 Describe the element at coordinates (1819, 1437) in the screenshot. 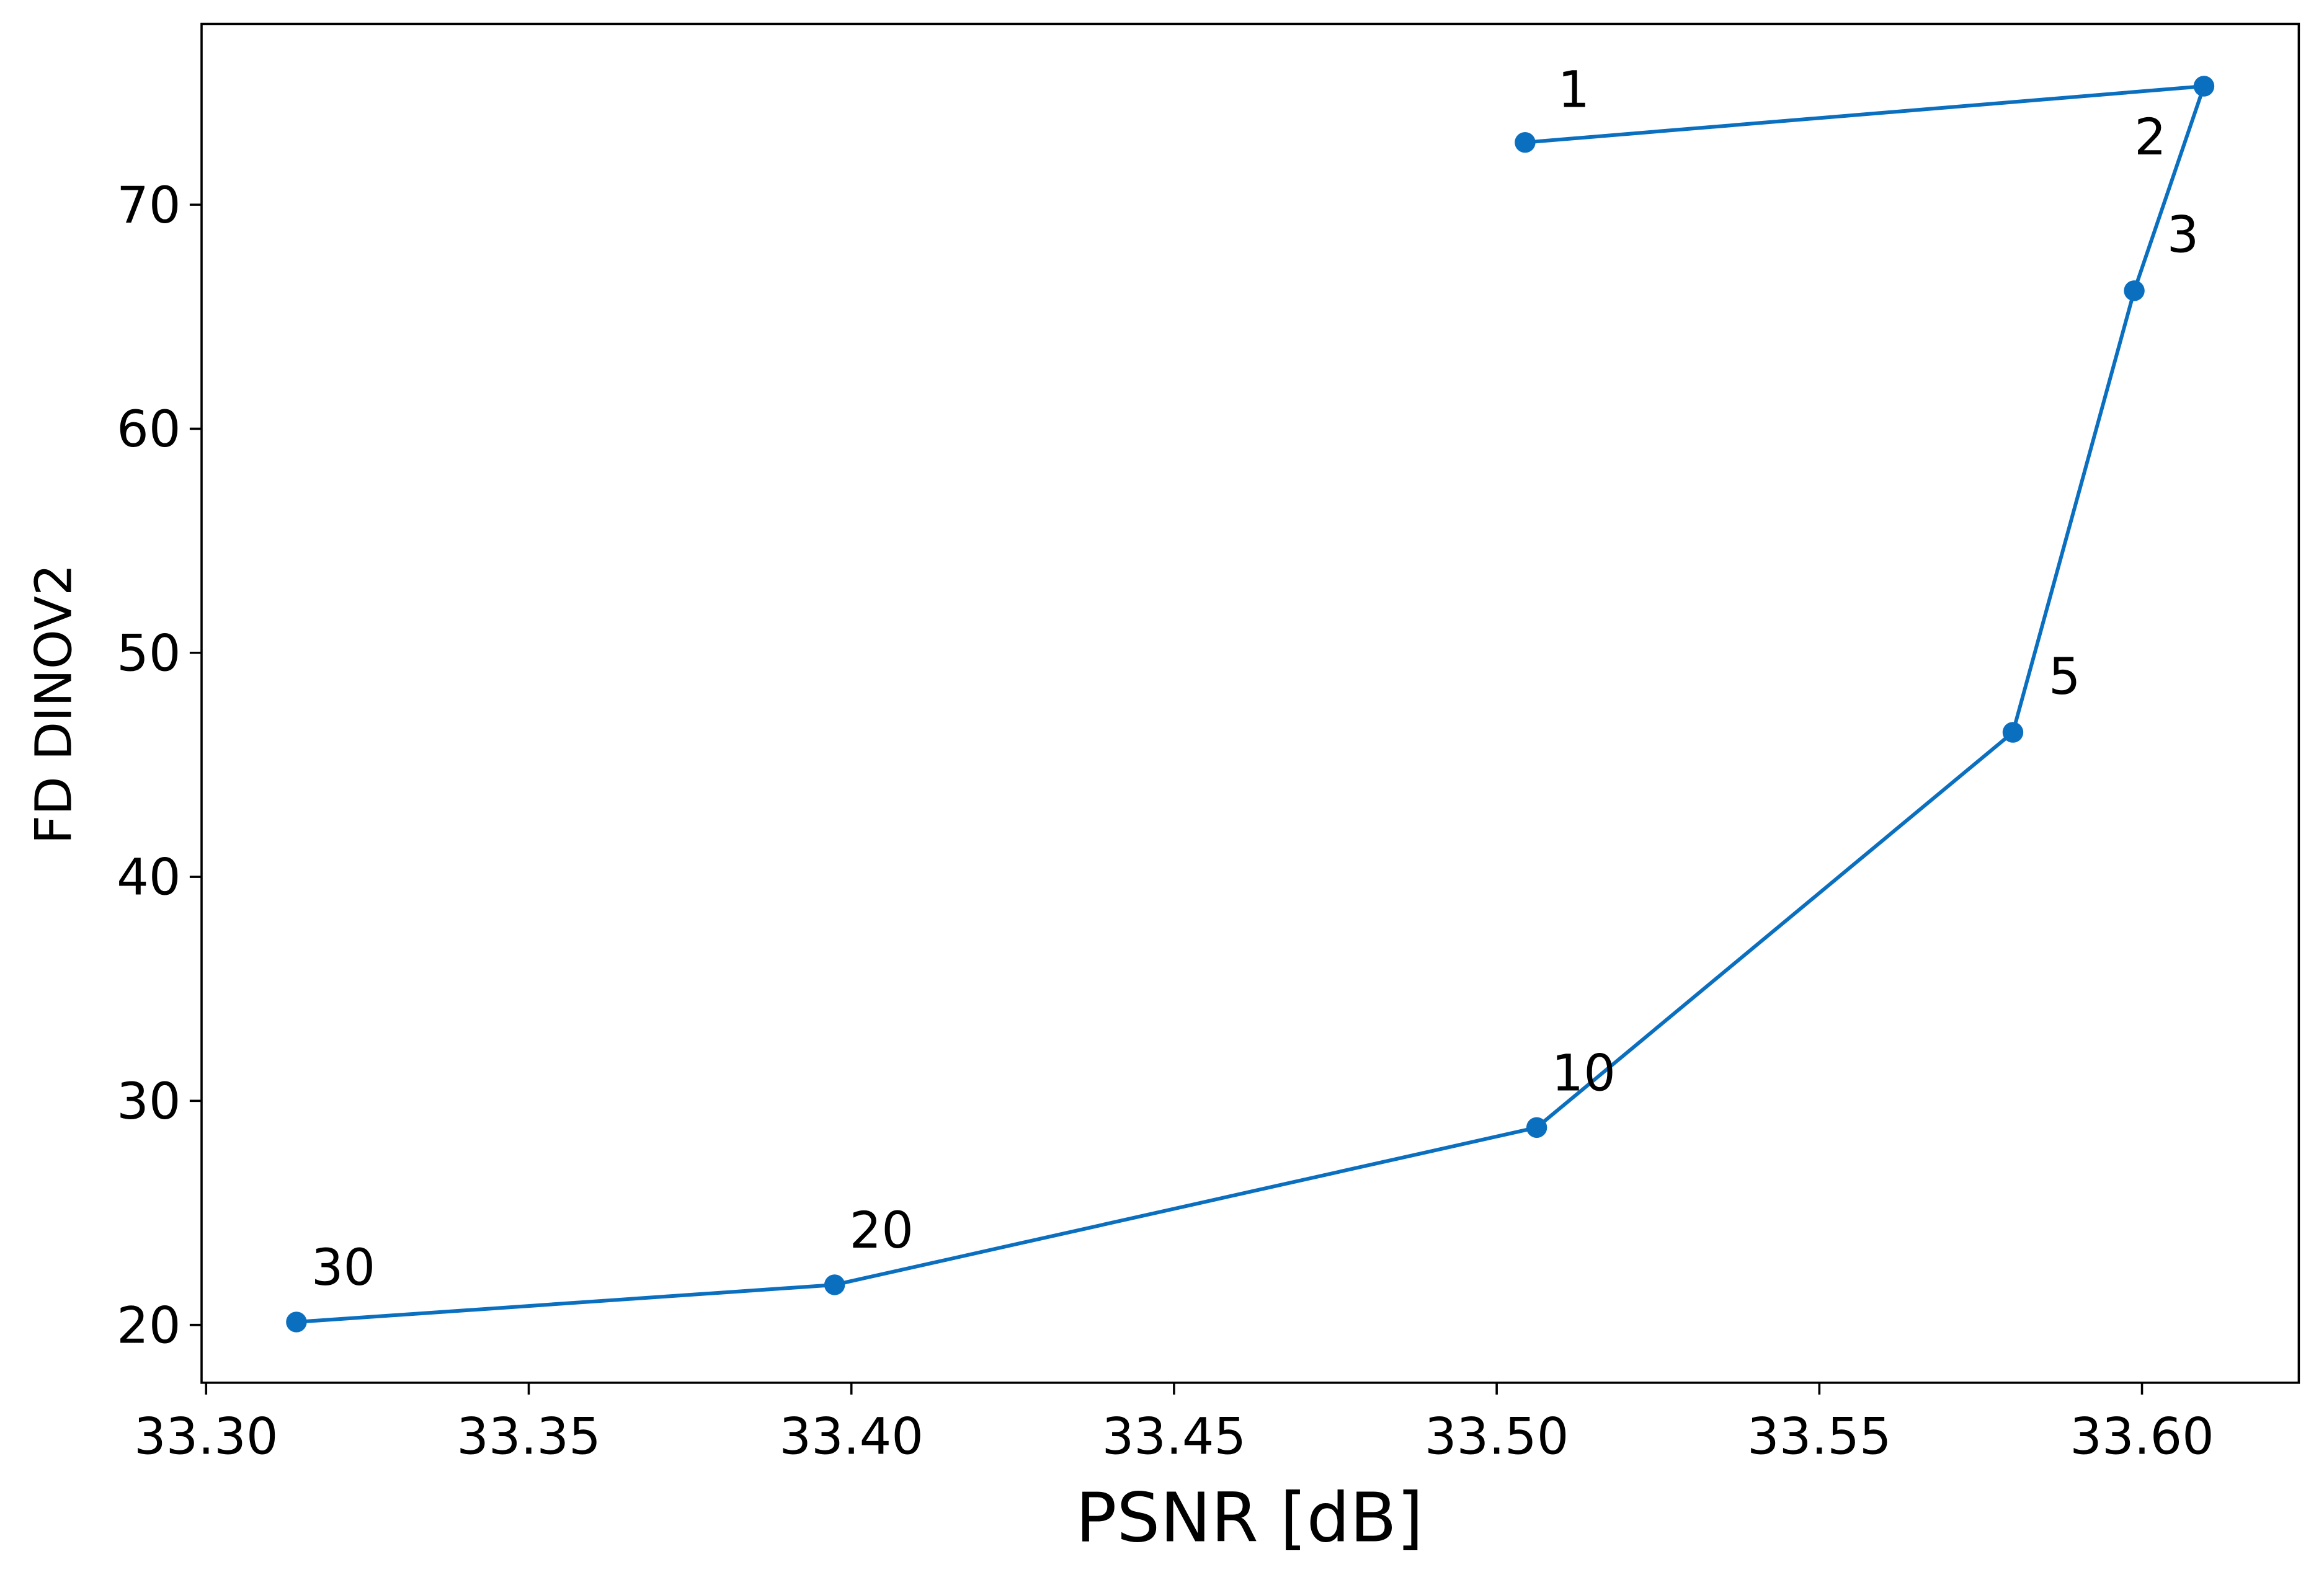

I see `x-tick-label: 33.55` at that location.